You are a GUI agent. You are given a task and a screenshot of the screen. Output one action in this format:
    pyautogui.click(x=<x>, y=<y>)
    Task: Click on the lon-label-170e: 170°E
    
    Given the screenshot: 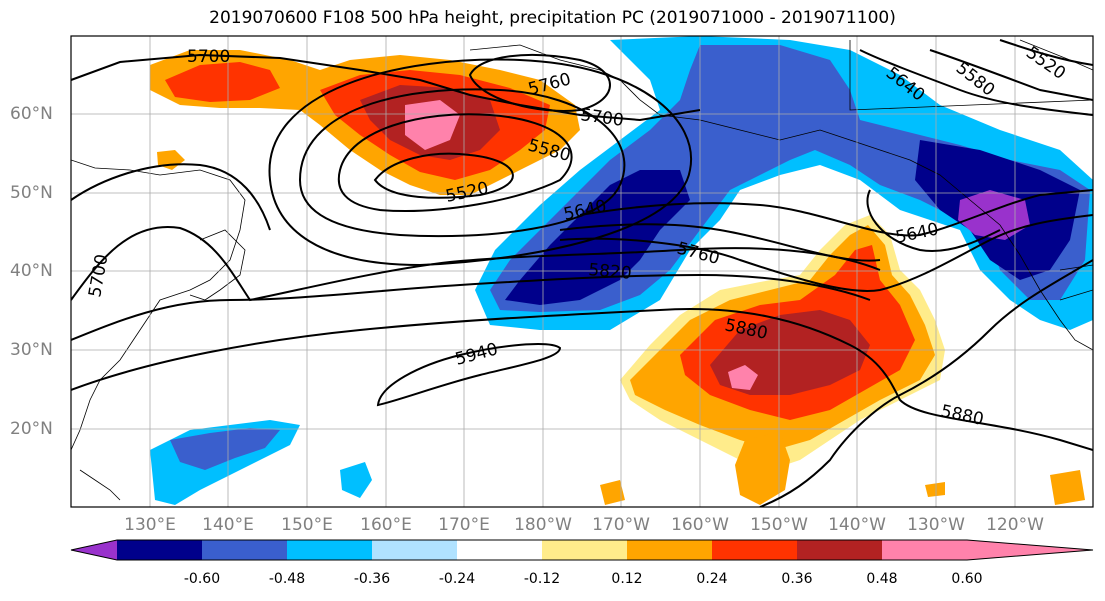 What is the action you would take?
    pyautogui.click(x=464, y=525)
    